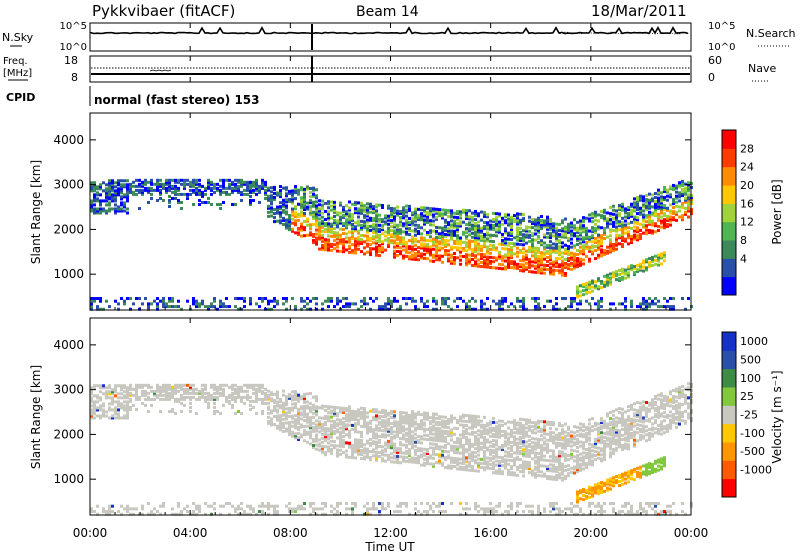 This screenshot has width=800, height=558. What do you see at coordinates (160, 70) in the screenshot?
I see `freq-noise-blip` at bounding box center [160, 70].